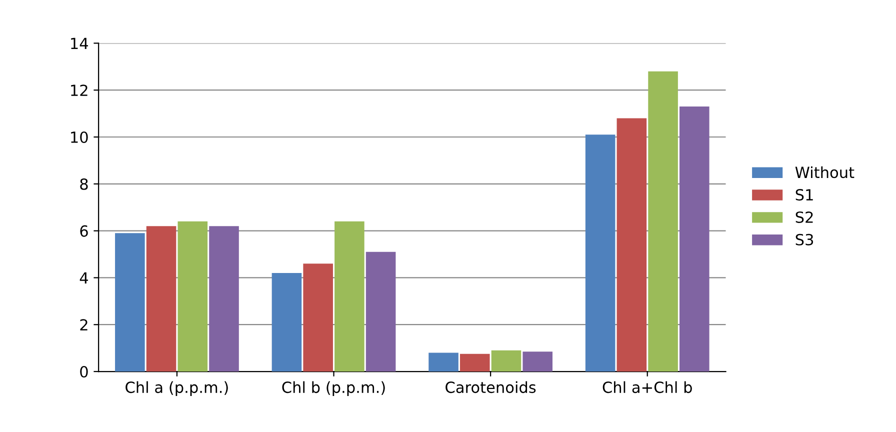 This screenshot has height=432, width=896. I want to click on x-tick-label: Chl a (p.p.m.), so click(177, 388).